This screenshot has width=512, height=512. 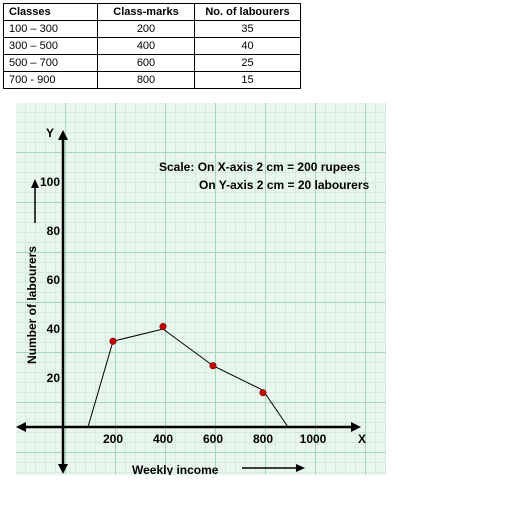 I want to click on scale-line-2: On Y-axis 2 cm = 20 labourers, so click(x=284, y=185).